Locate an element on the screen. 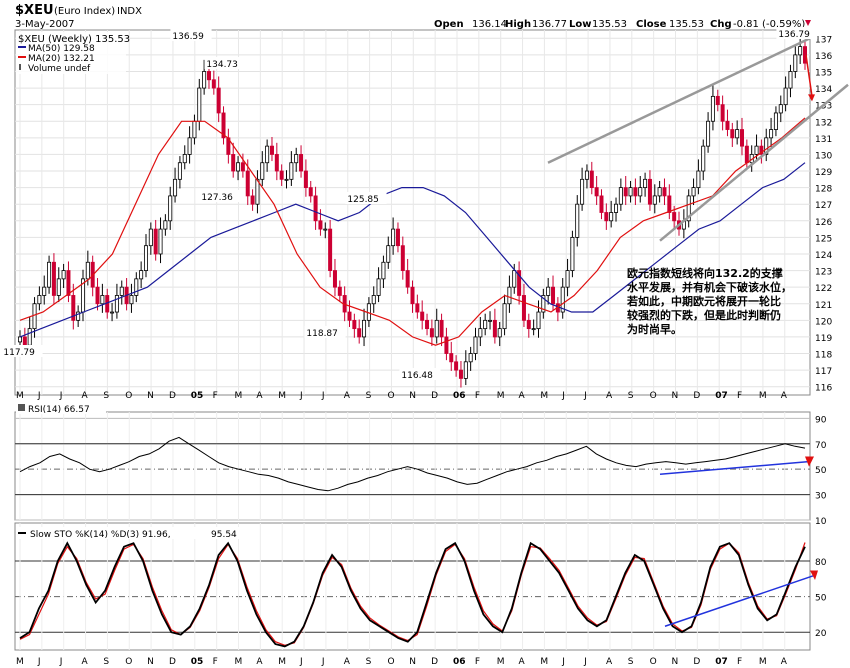 Image resolution: width=850 pixels, height=668 pixels. rsi-y-tick: 30 is located at coordinates (821, 497).